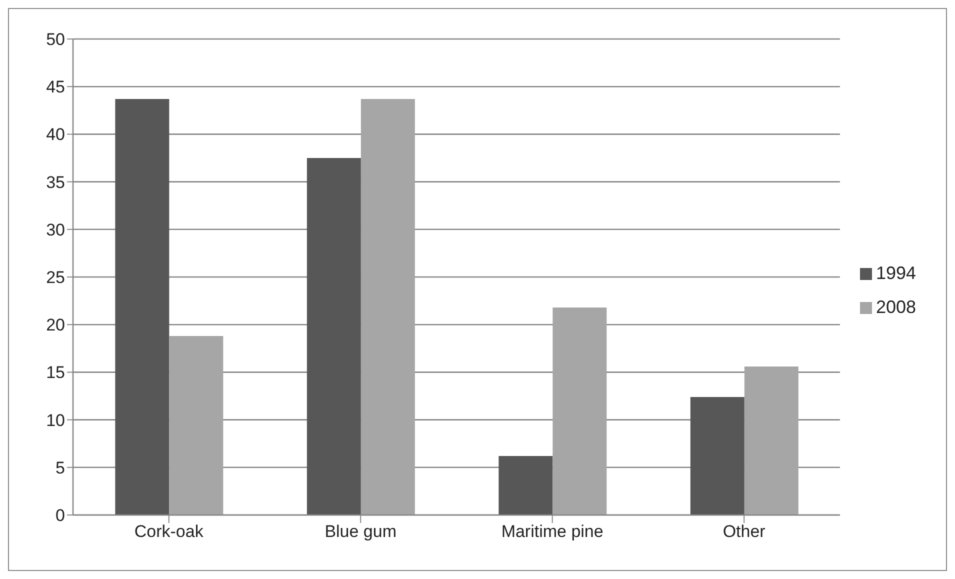 Image resolution: width=955 pixels, height=579 pixels. I want to click on y-tick-label: 5, so click(60, 468).